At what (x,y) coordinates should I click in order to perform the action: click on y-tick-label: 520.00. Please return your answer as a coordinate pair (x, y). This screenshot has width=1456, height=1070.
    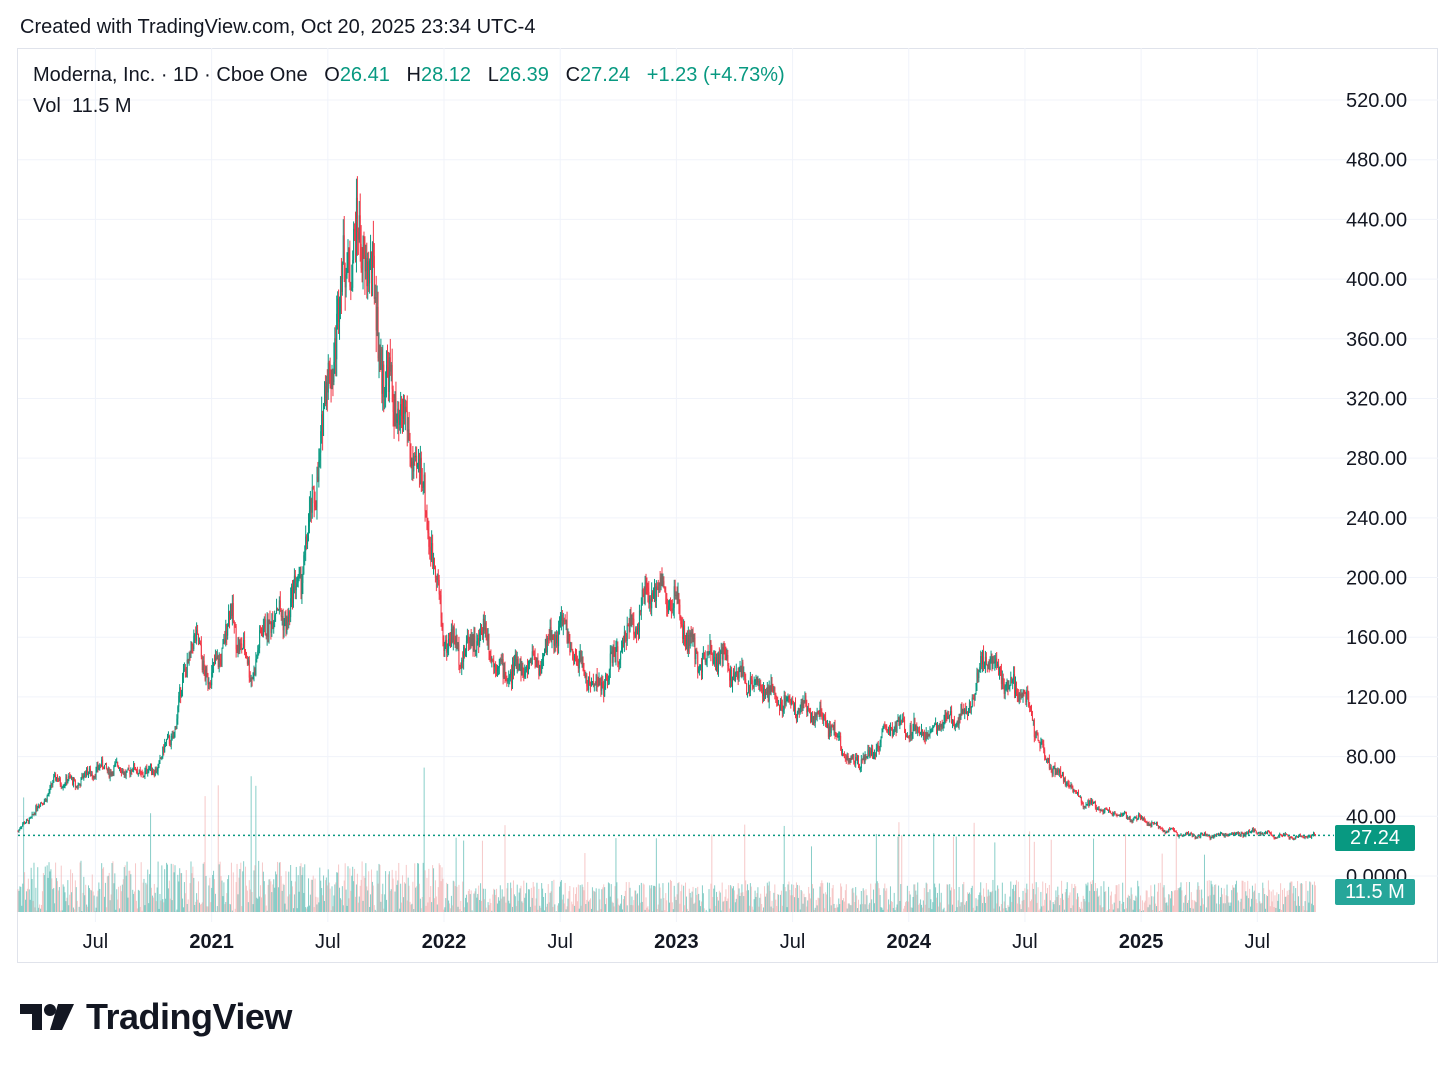
    Looking at the image, I should click on (1376, 101).